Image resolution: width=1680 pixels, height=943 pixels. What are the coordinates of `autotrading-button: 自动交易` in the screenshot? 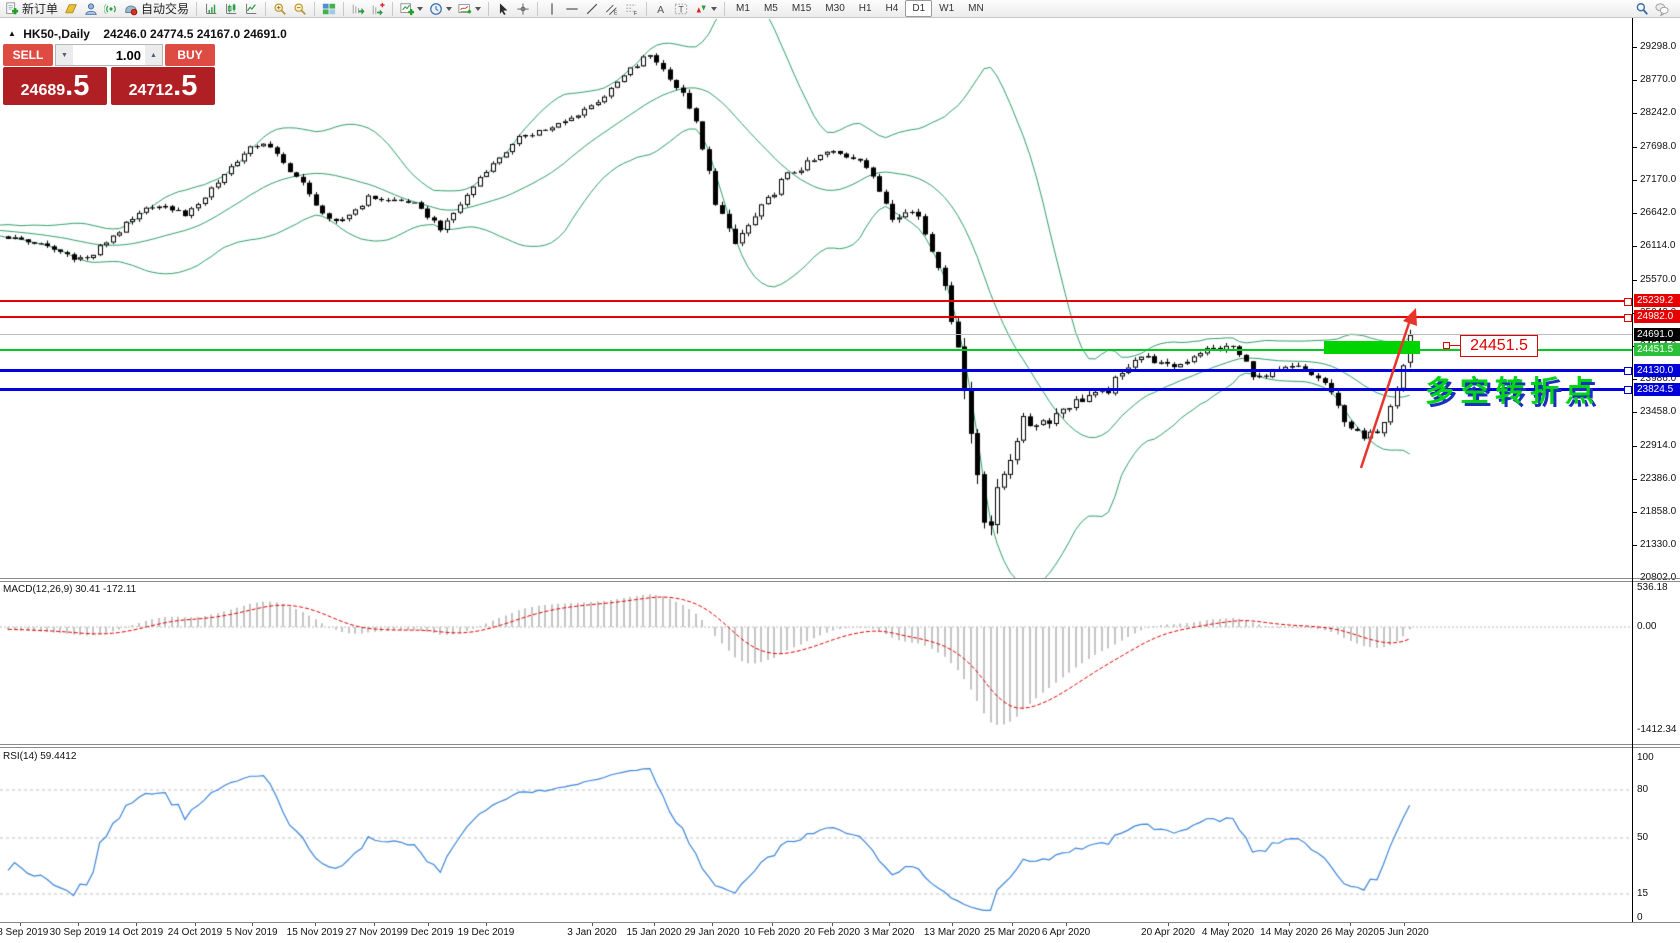 It's located at (156, 9).